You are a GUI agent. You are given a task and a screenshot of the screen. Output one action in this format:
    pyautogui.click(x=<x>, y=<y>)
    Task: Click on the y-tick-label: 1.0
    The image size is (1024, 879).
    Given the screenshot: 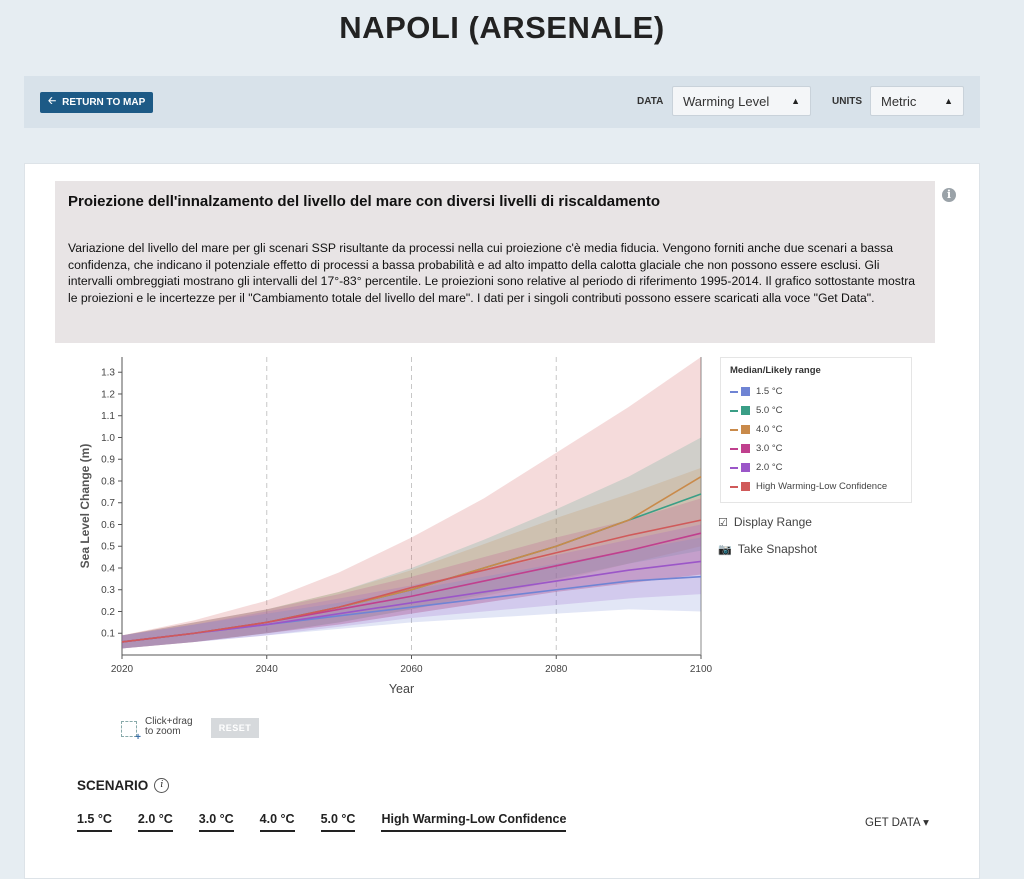 What is the action you would take?
    pyautogui.click(x=108, y=438)
    